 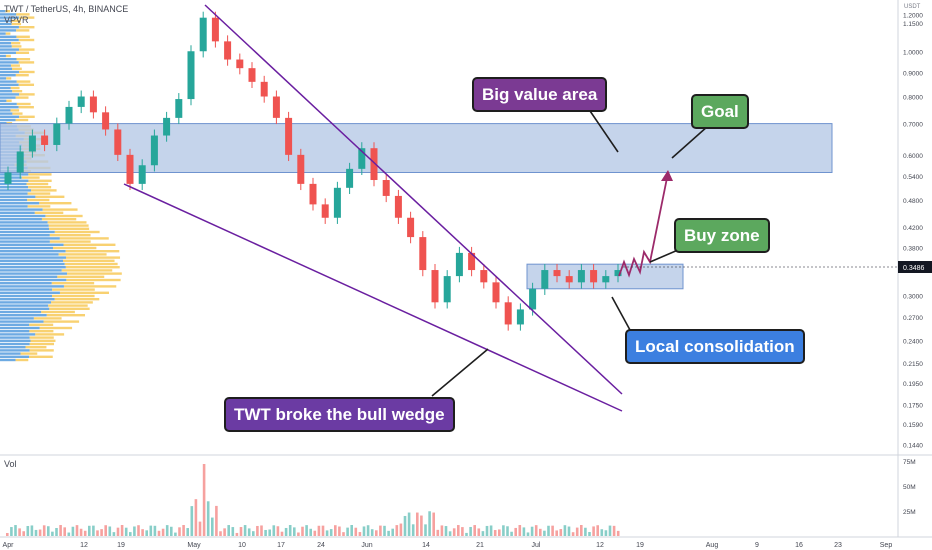 What do you see at coordinates (242, 545) in the screenshot?
I see `time-label: 10` at bounding box center [242, 545].